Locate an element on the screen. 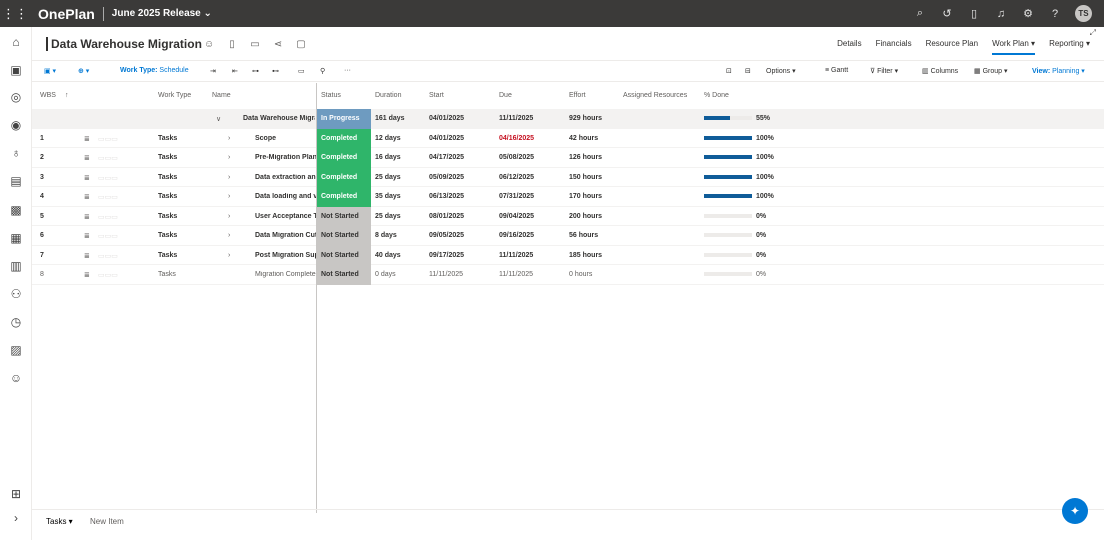 The width and height of the screenshot is (1104, 540). name-cell: Data loading and v is located at coordinates (285, 196).